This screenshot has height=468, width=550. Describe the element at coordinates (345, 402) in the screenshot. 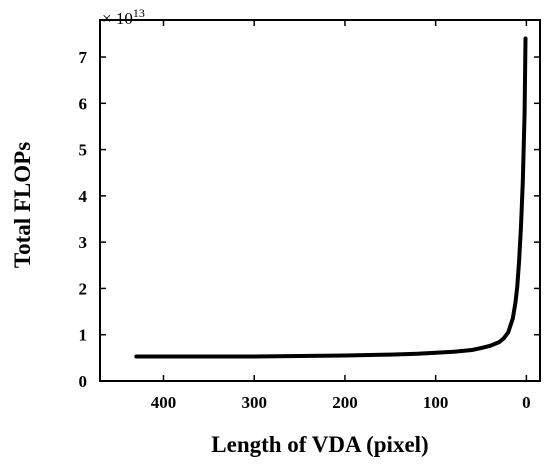

I see `x-tick-label: 200` at that location.